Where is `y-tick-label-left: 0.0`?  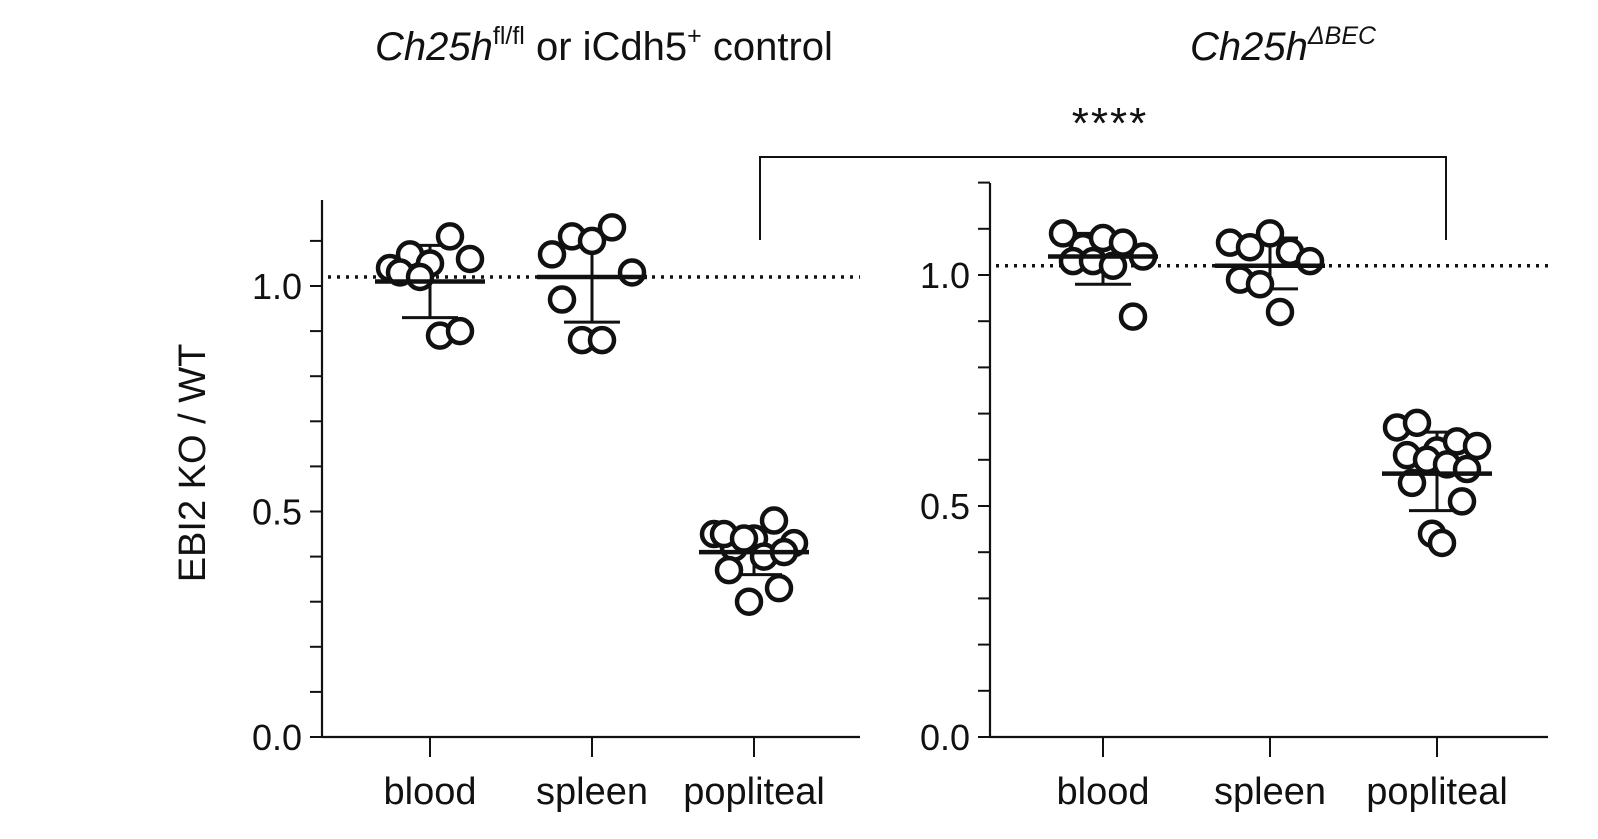
y-tick-label-left: 0.0 is located at coordinates (277, 737).